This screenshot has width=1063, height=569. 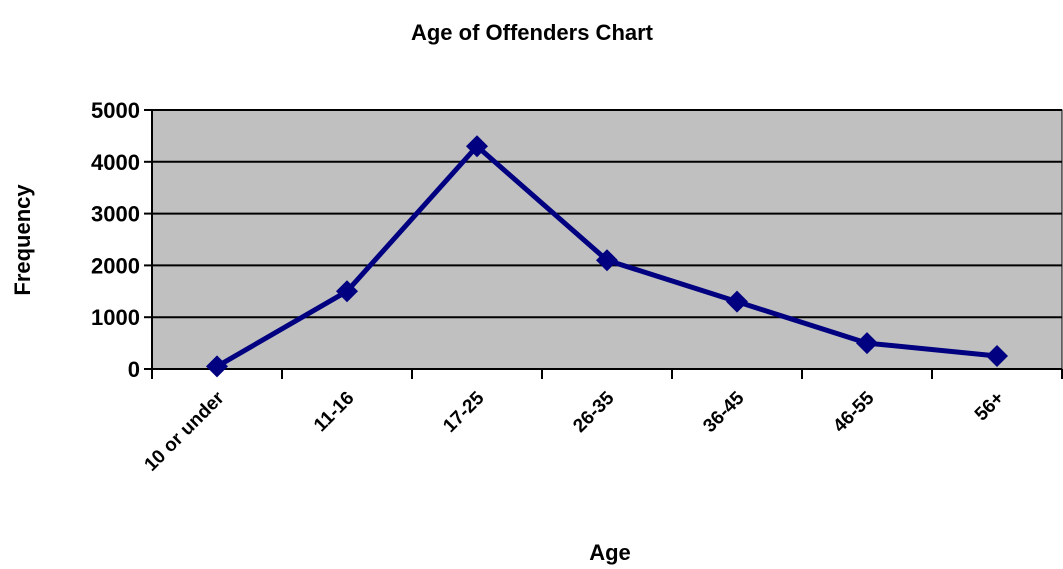 I want to click on x-tick-label: 36-45, so click(x=724, y=412).